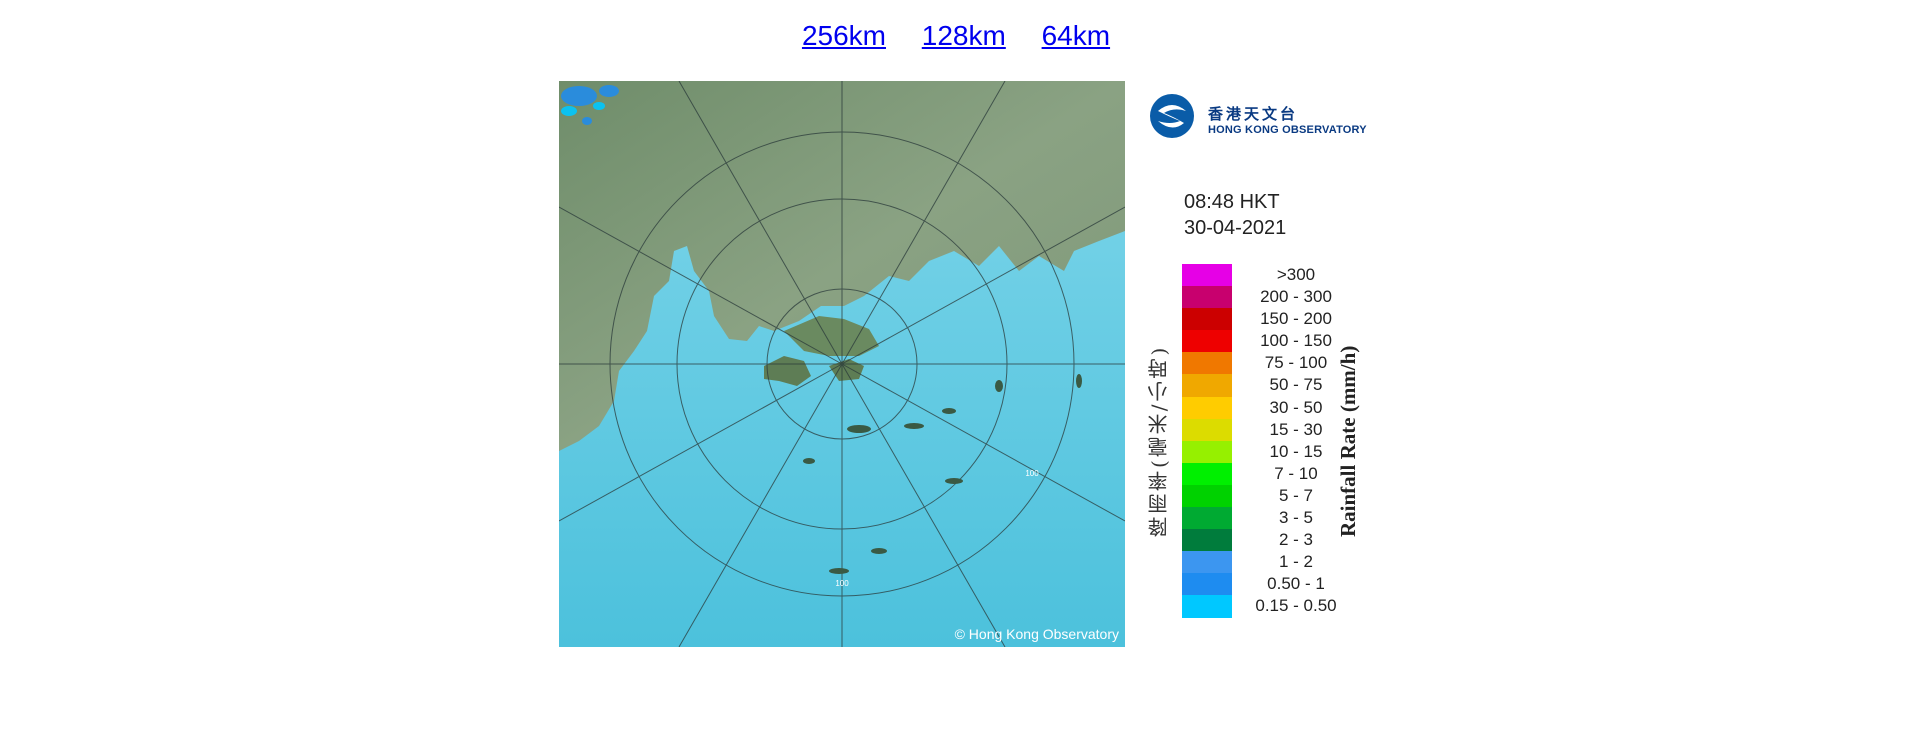 The height and width of the screenshot is (732, 1912). What do you see at coordinates (1296, 363) in the screenshot?
I see `scale-label: 75 - 100` at bounding box center [1296, 363].